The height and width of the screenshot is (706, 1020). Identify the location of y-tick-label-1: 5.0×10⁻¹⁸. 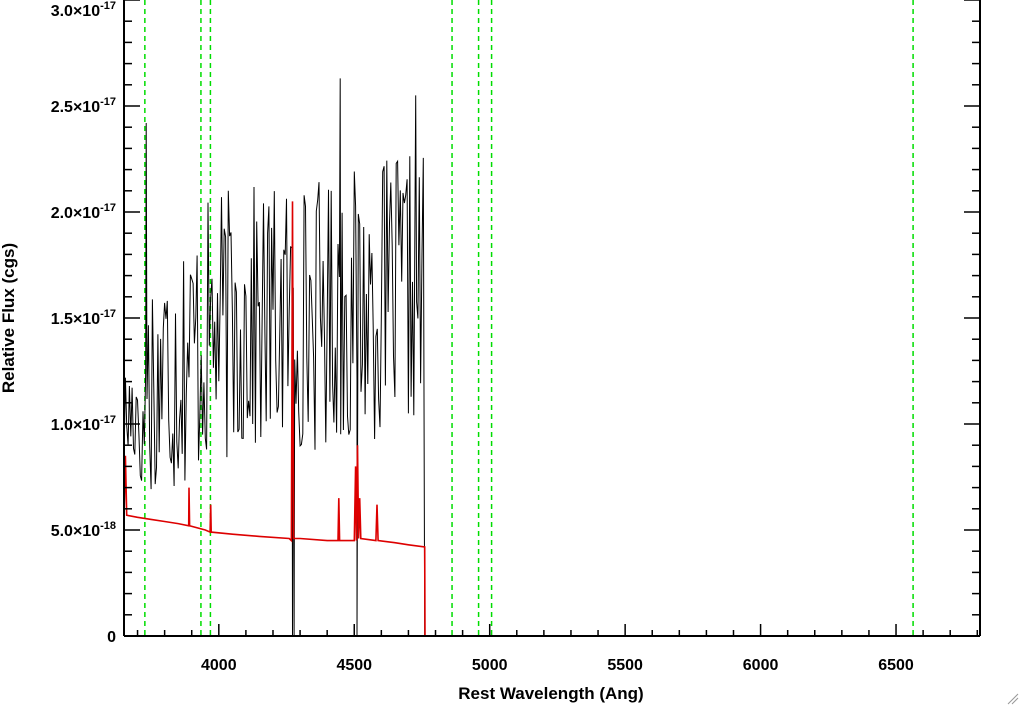
(83, 530).